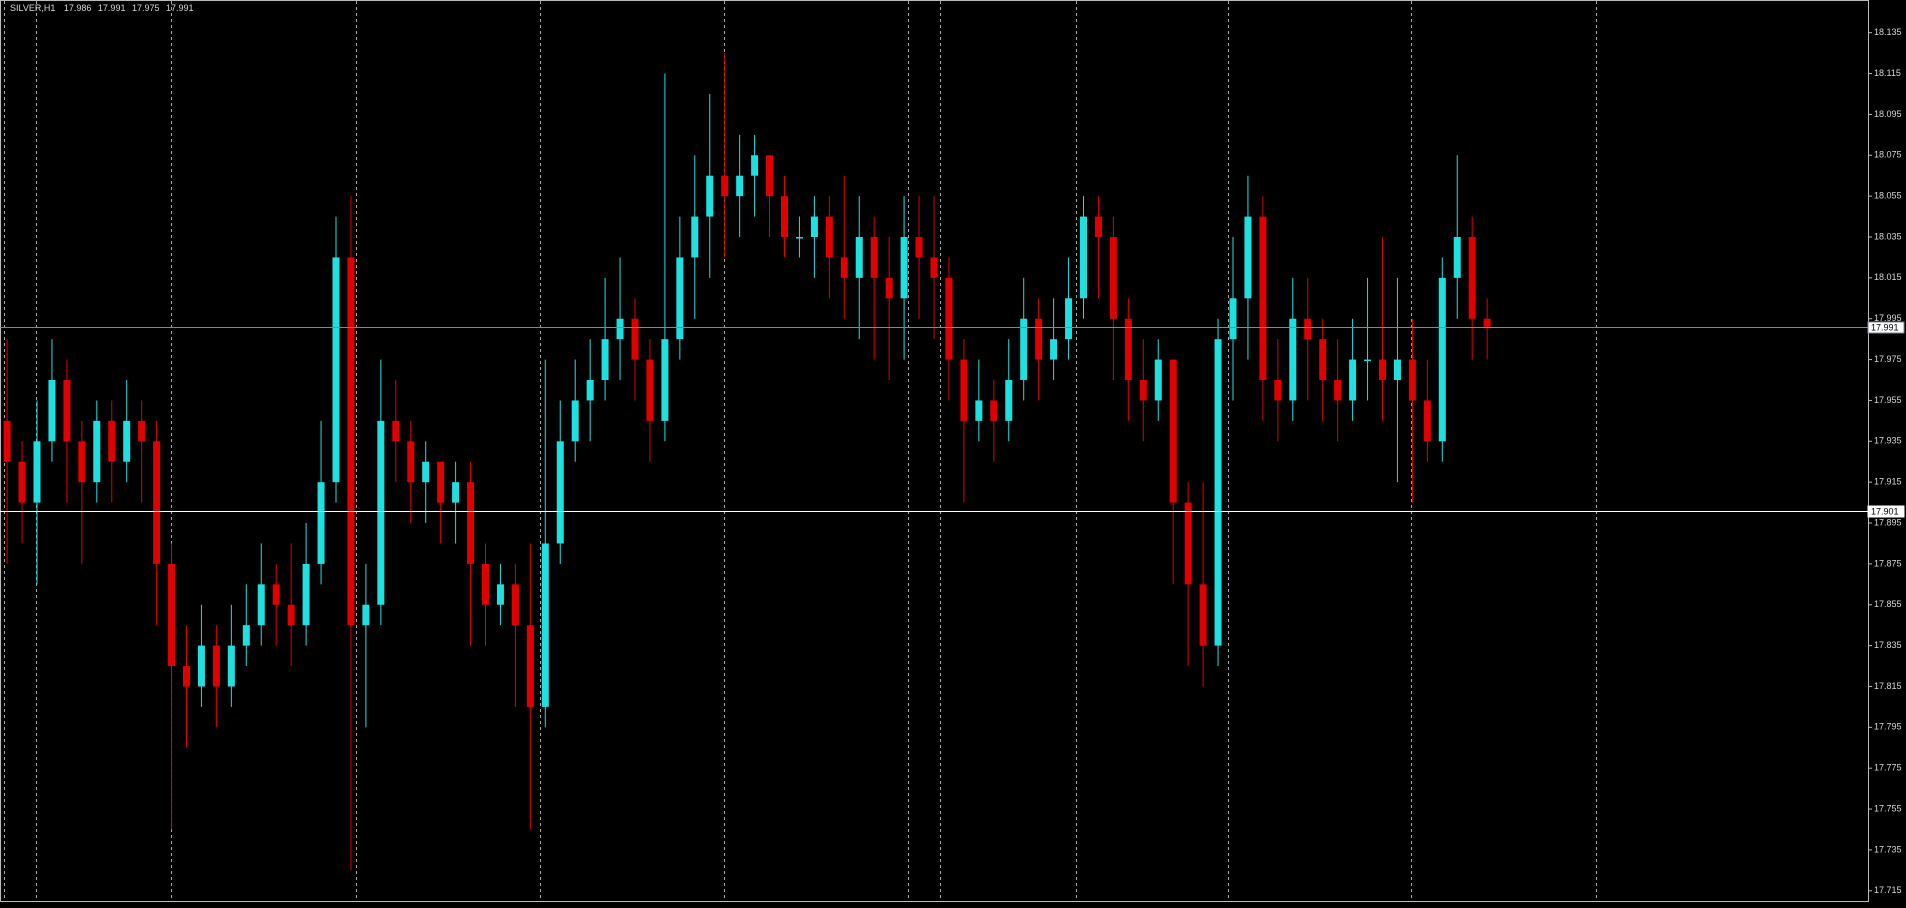 The image size is (1906, 908). I want to click on y-tick-label: 17.955, so click(1888, 400).